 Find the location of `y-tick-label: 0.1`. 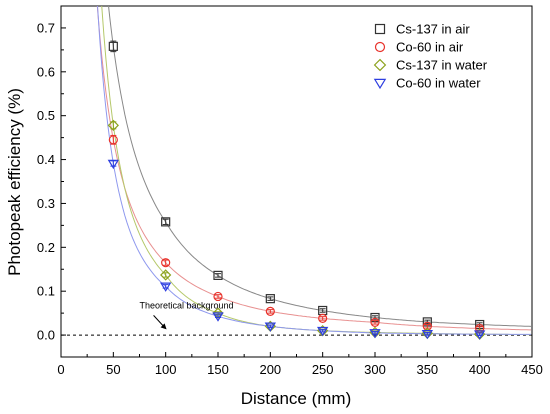

y-tick-label: 0.1 is located at coordinates (46, 291).